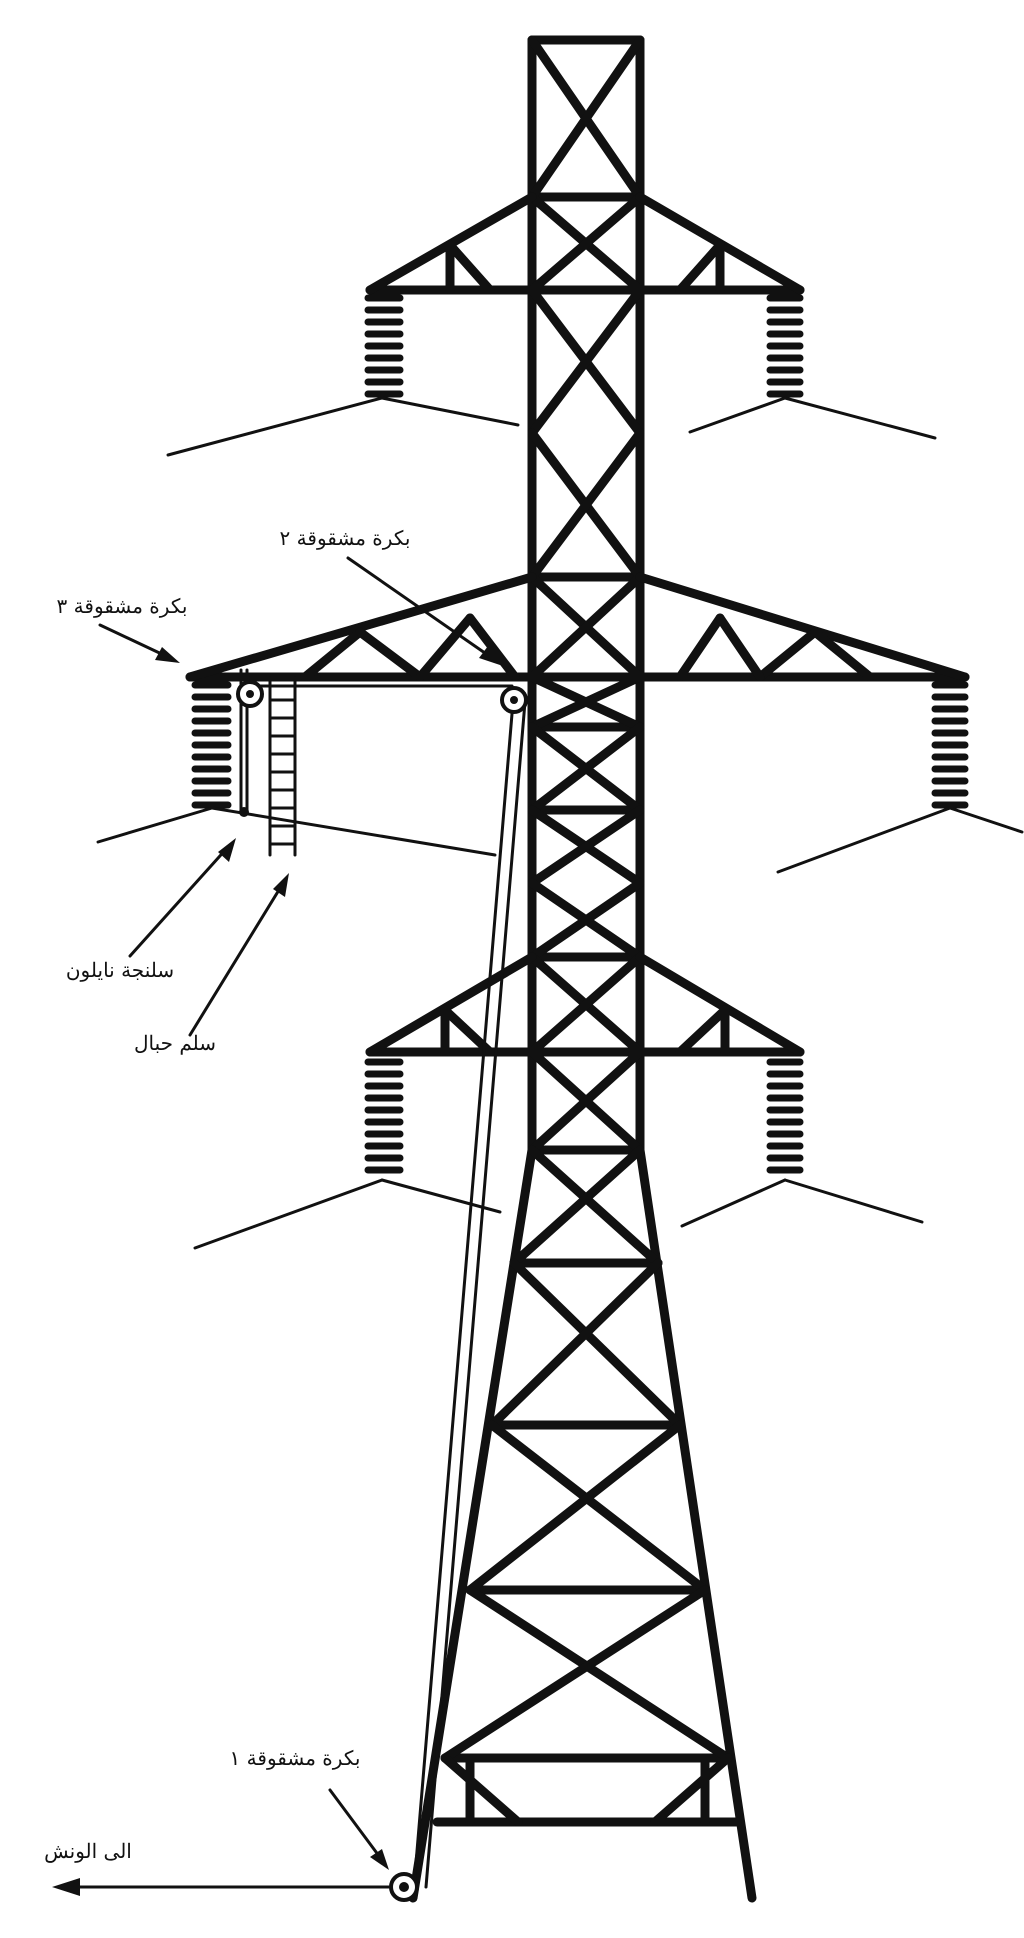 The height and width of the screenshot is (1938, 1024). What do you see at coordinates (88, 1851) in the screenshot?
I see `label-to-winch: الى الونش` at bounding box center [88, 1851].